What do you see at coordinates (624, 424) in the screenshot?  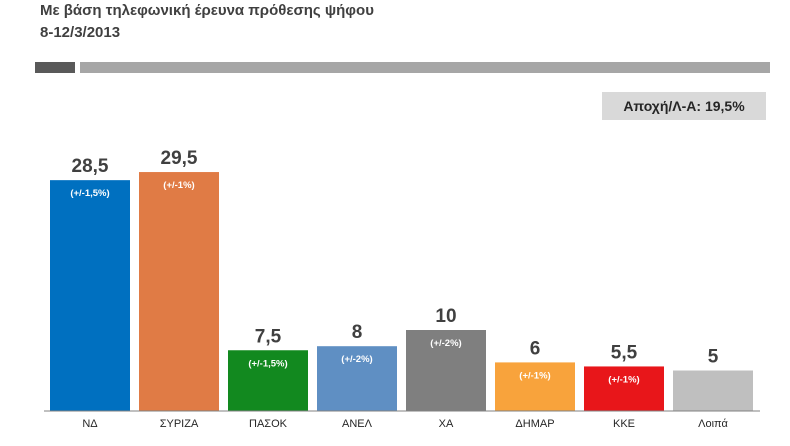 I see `category-label-7: ΚΚΕ` at bounding box center [624, 424].